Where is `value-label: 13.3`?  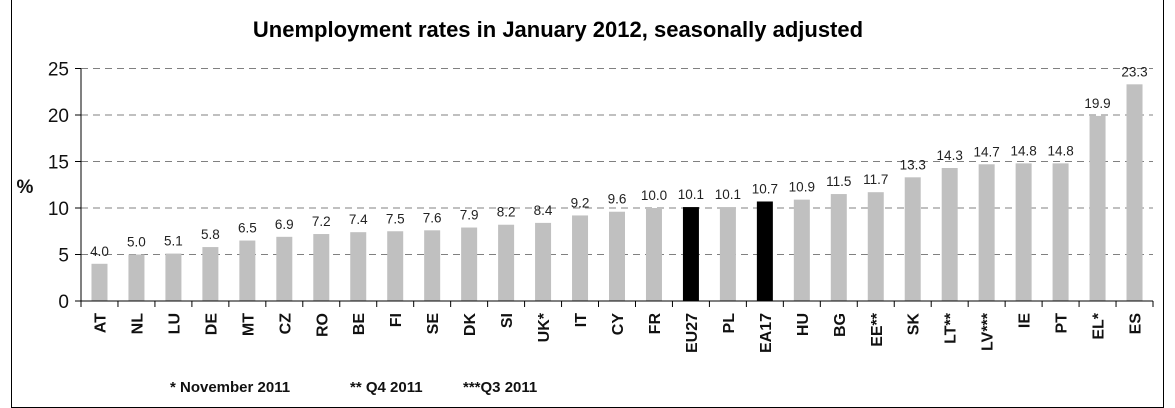 value-label: 13.3 is located at coordinates (913, 164).